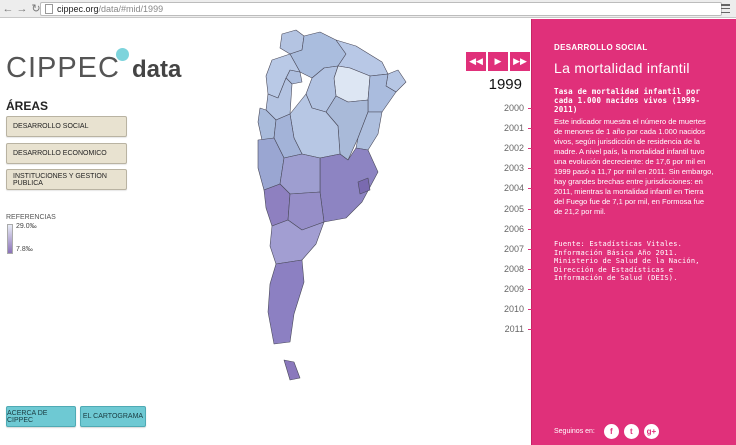 The height and width of the screenshot is (445, 736). I want to click on year-2011: 2011, so click(514, 329).